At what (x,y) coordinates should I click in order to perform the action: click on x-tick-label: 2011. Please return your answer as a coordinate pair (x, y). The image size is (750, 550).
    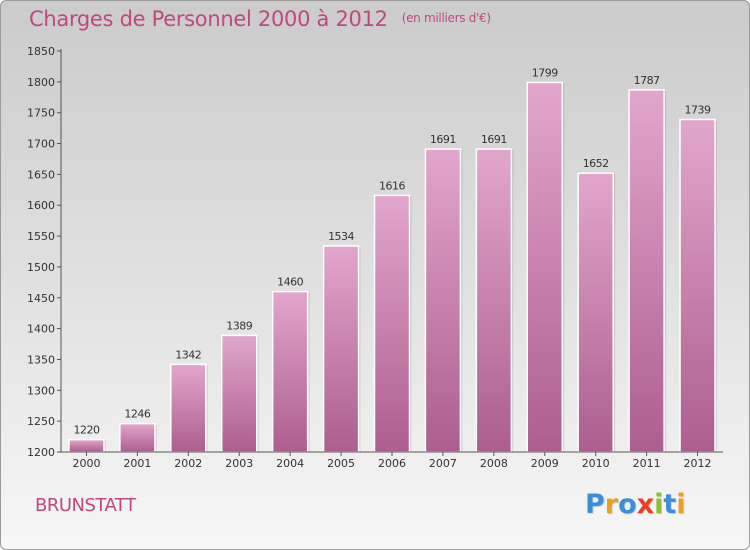
    Looking at the image, I should click on (647, 463).